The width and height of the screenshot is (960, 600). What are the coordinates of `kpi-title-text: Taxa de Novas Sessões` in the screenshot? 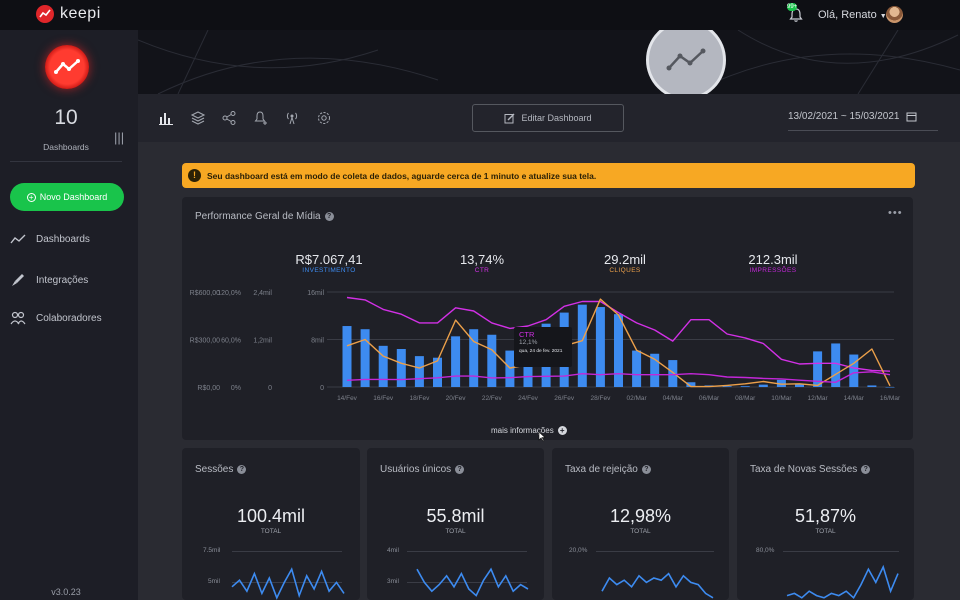 It's located at (804, 469).